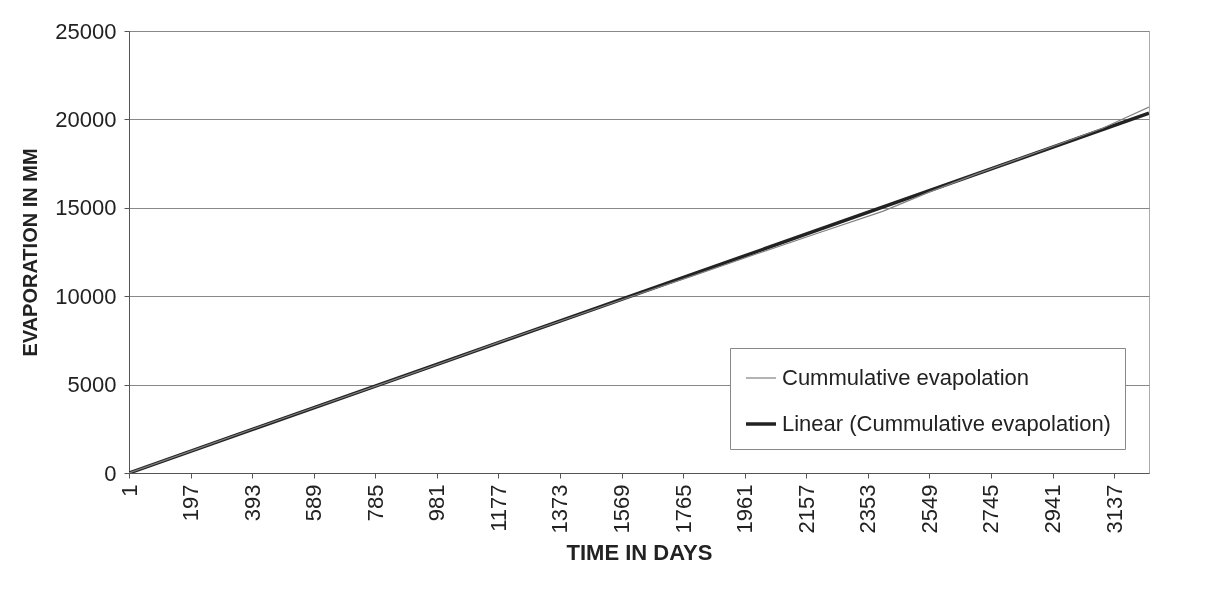  What do you see at coordinates (683, 509) in the screenshot?
I see `x-tick-label: 1765` at bounding box center [683, 509].